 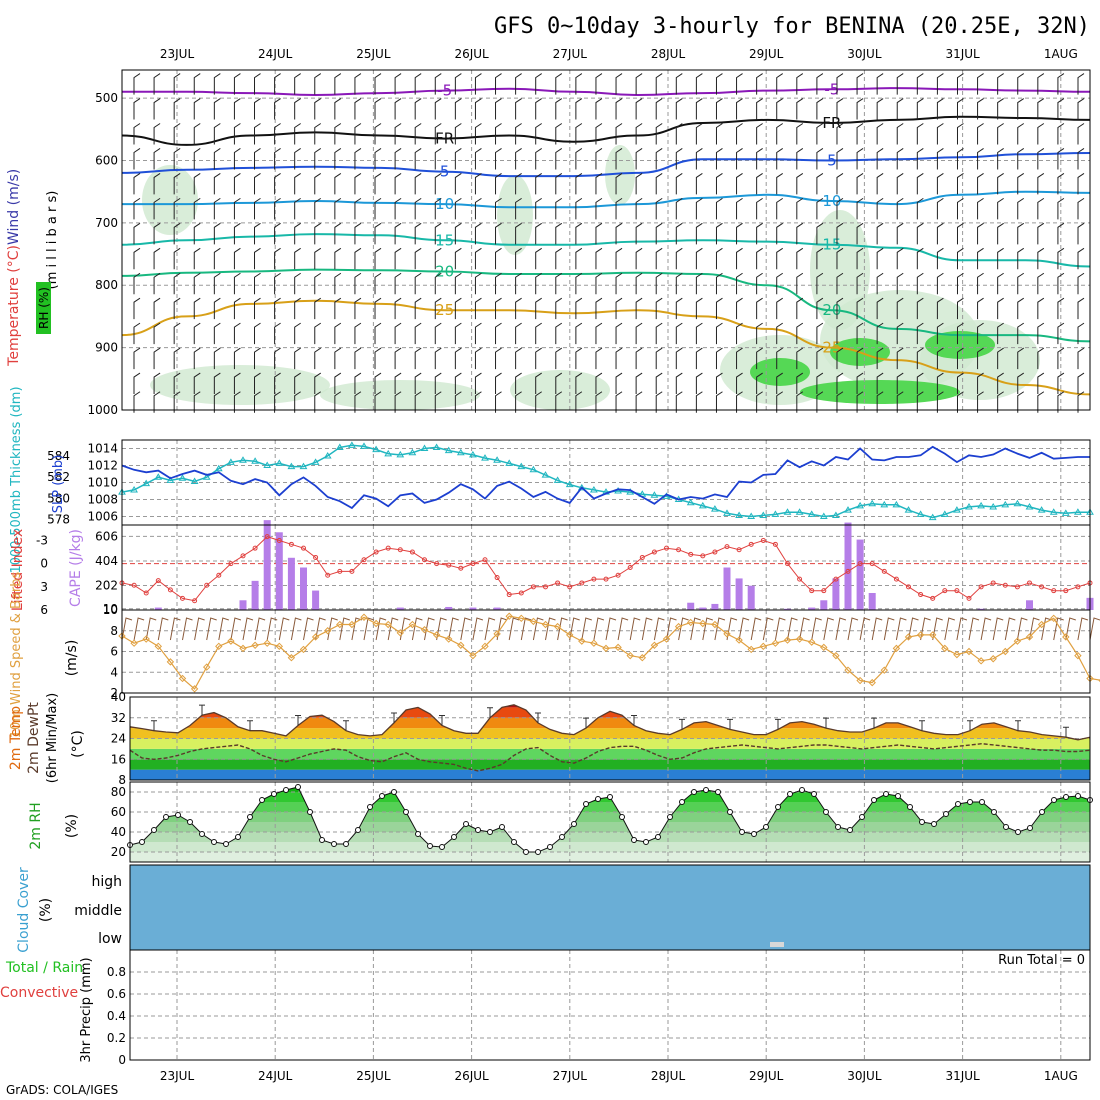 I want to click on slp-line, so click(x=605, y=477).